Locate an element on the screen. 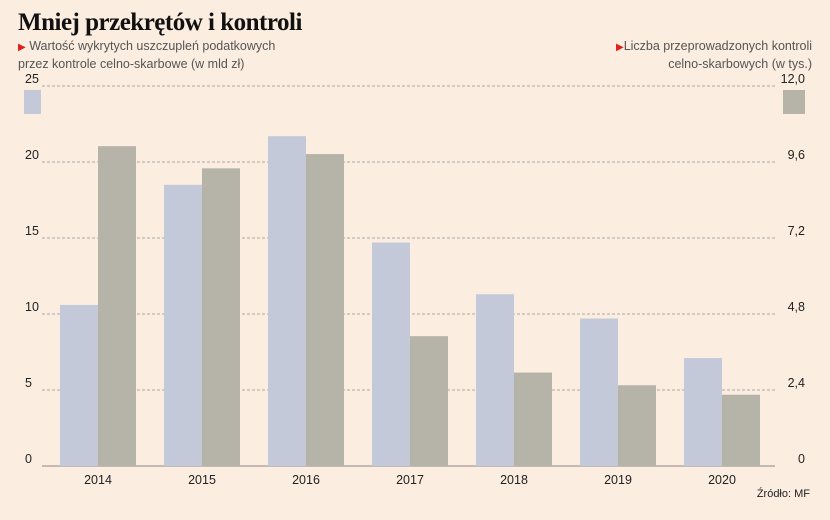  legend-right-line2: celno-skarbowych (w tys.) is located at coordinates (740, 64).